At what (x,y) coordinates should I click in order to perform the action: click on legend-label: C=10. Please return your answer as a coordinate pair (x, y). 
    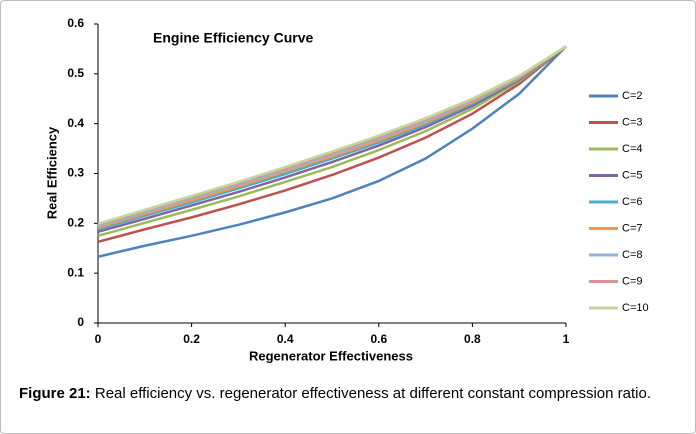
    Looking at the image, I should click on (635, 308).